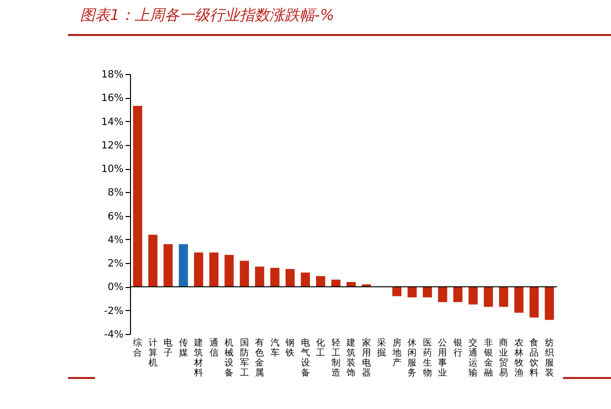 The image size is (611, 409). What do you see at coordinates (473, 358) in the screenshot?
I see `x-tick-label: 交通运输` at bounding box center [473, 358].